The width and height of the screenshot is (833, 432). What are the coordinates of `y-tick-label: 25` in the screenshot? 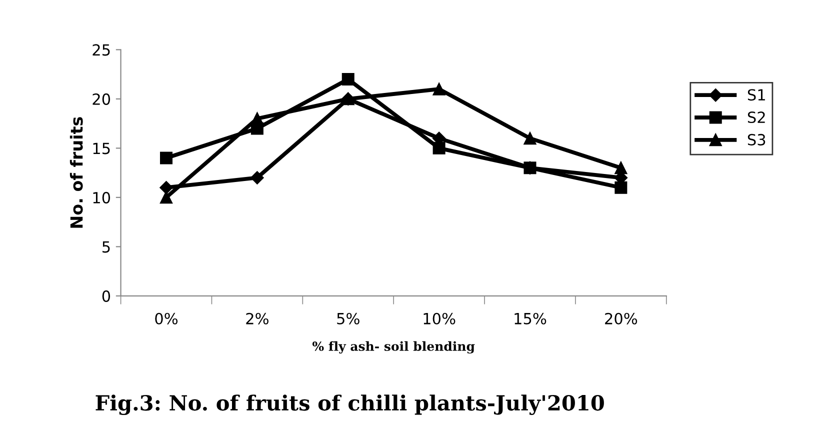 It's located at (101, 50).